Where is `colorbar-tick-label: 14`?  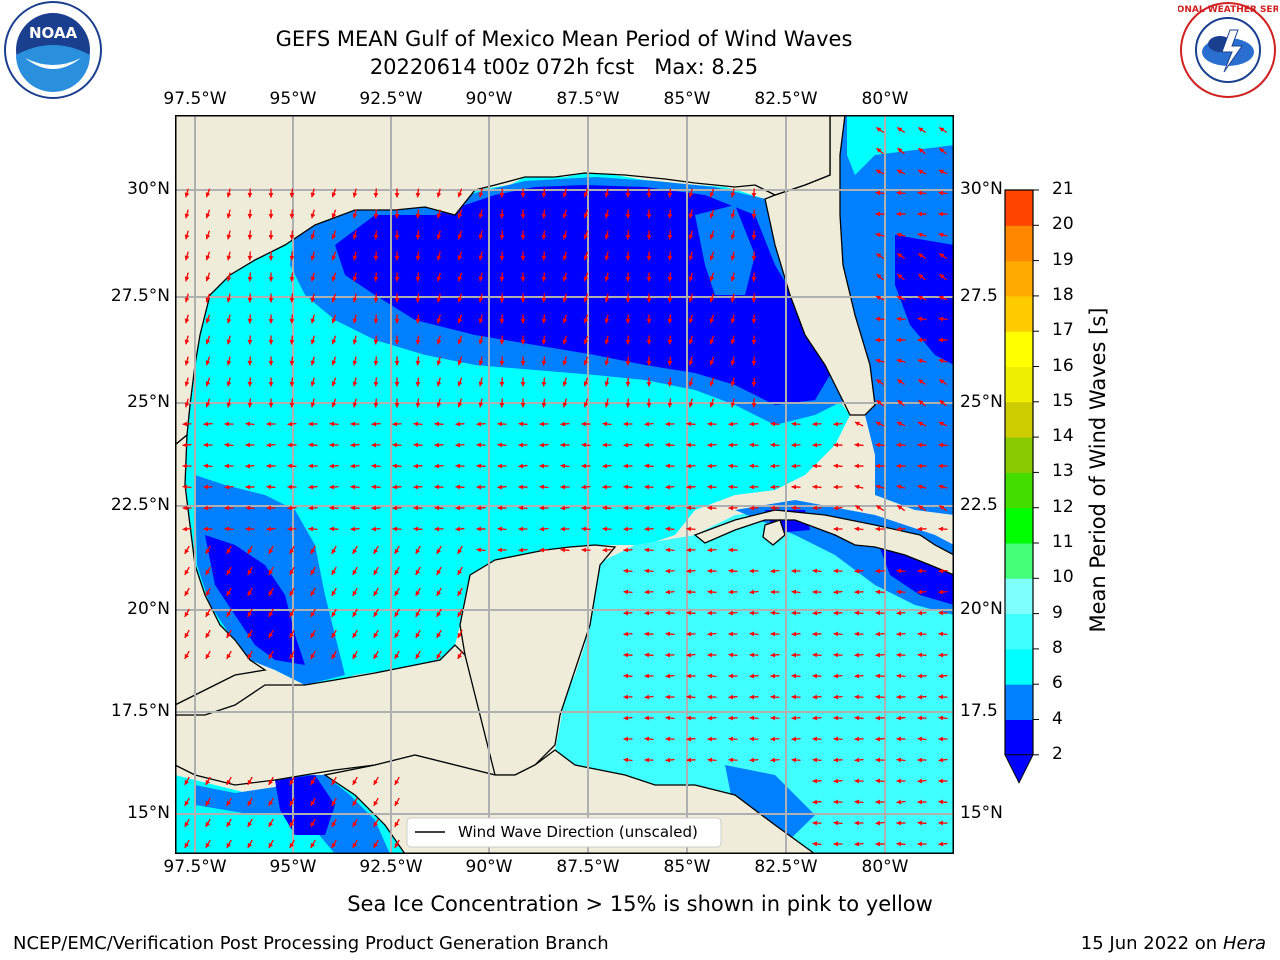 colorbar-tick-label: 14 is located at coordinates (1063, 436).